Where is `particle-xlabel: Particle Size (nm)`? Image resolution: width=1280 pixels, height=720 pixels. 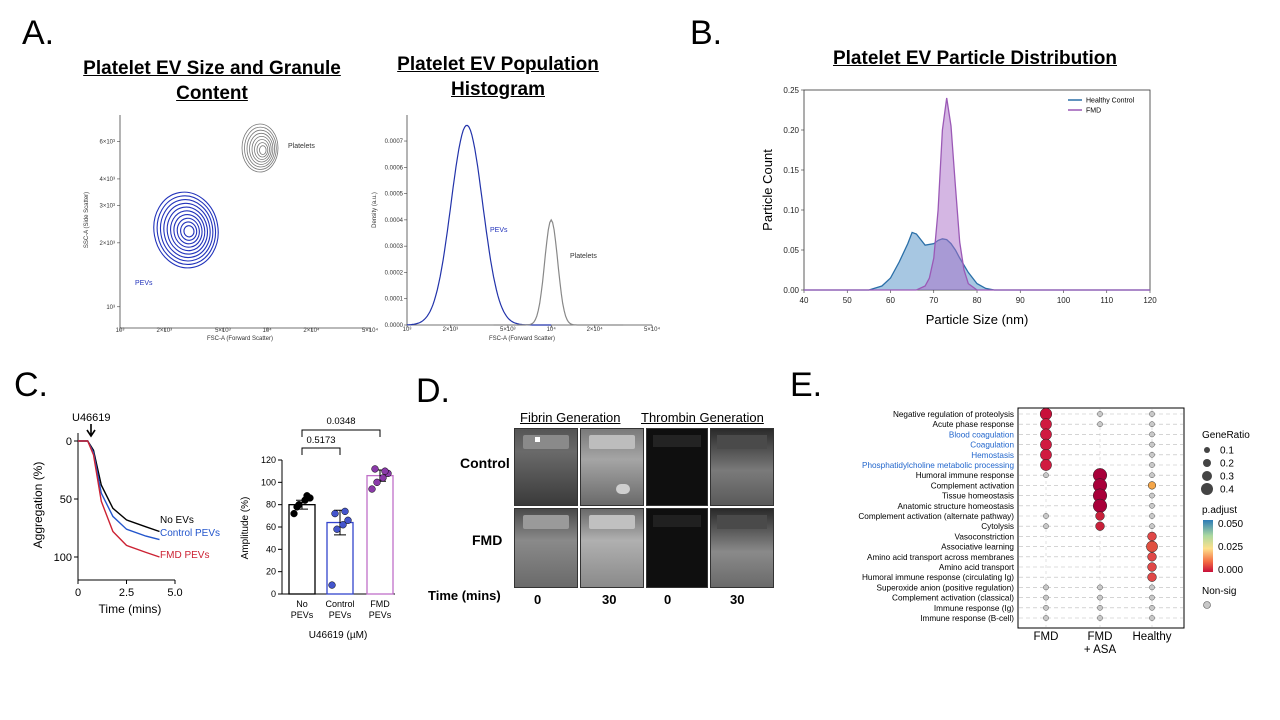
particle-xlabel: Particle Size (nm) is located at coordinates (977, 319).